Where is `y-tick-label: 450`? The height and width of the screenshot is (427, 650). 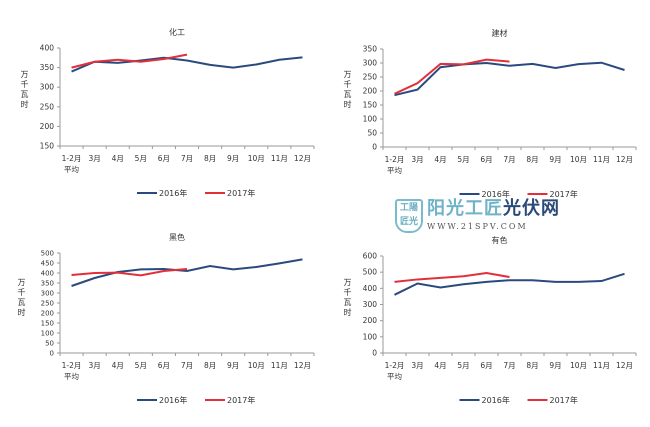
y-tick-label: 450 is located at coordinates (47, 264).